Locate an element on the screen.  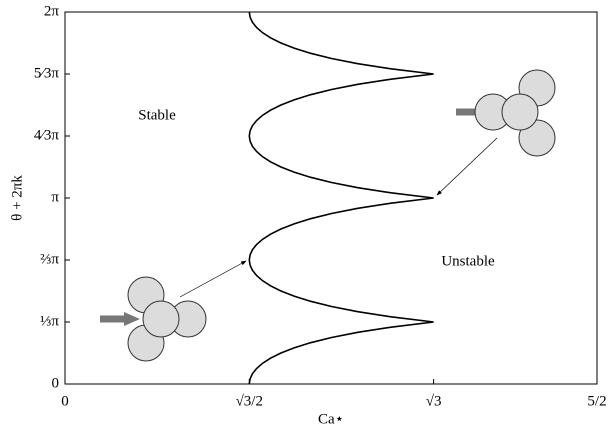
y-tick-label: 0 is located at coordinates (56, 383).